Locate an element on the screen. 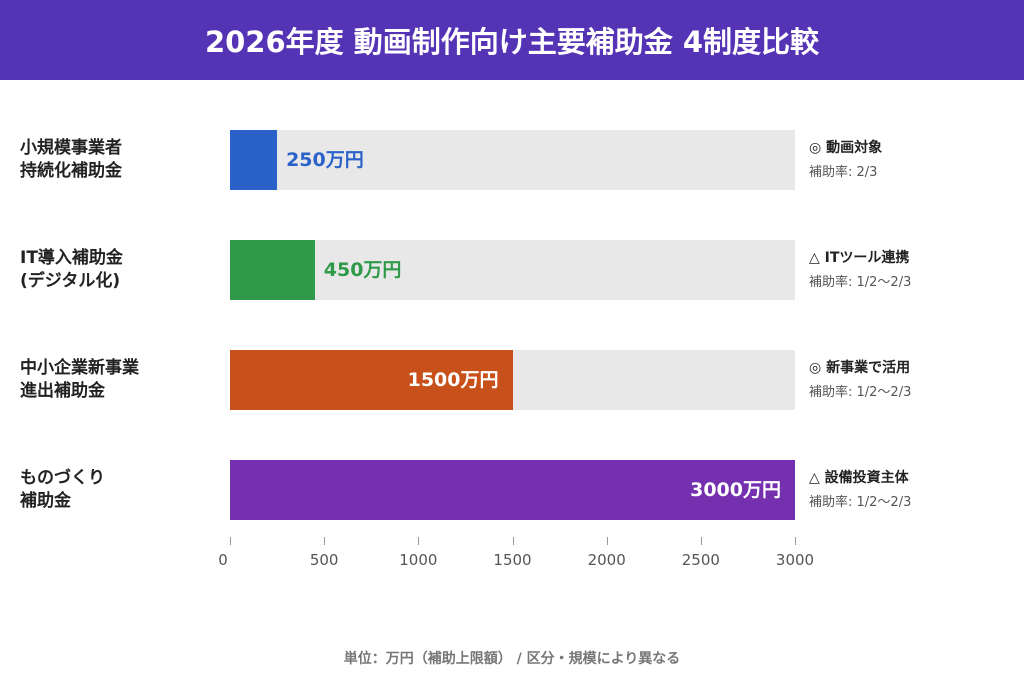 The width and height of the screenshot is (1024, 683). note: ◎ 動画対象 補助率: 2/3 is located at coordinates (845, 158).